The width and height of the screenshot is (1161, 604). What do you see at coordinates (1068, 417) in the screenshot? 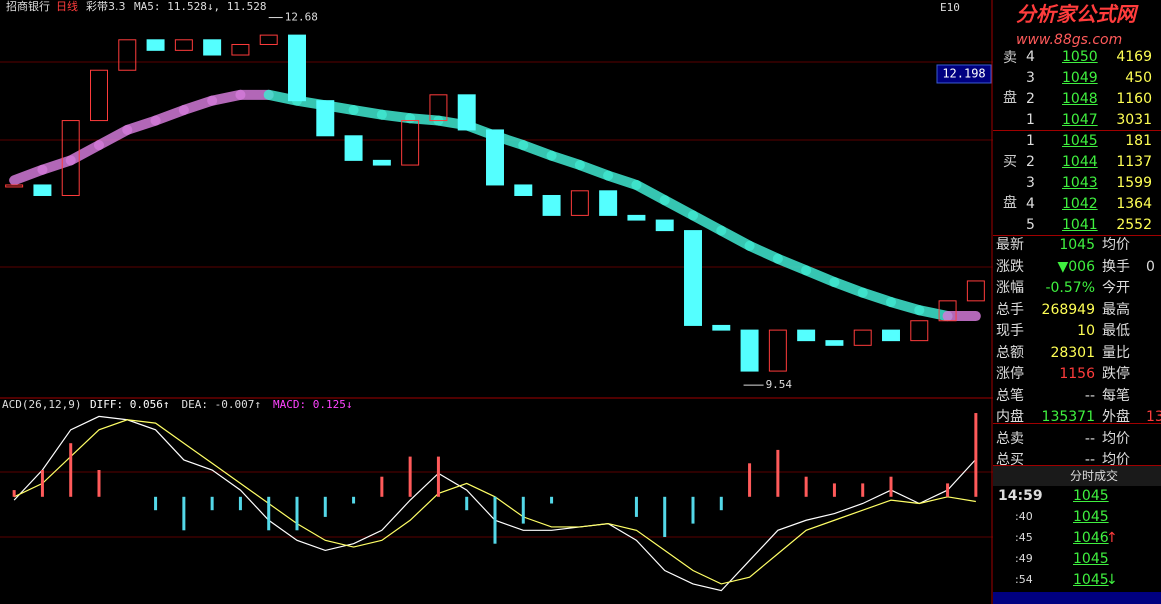
I see `stat-value: 135371` at bounding box center [1068, 417].